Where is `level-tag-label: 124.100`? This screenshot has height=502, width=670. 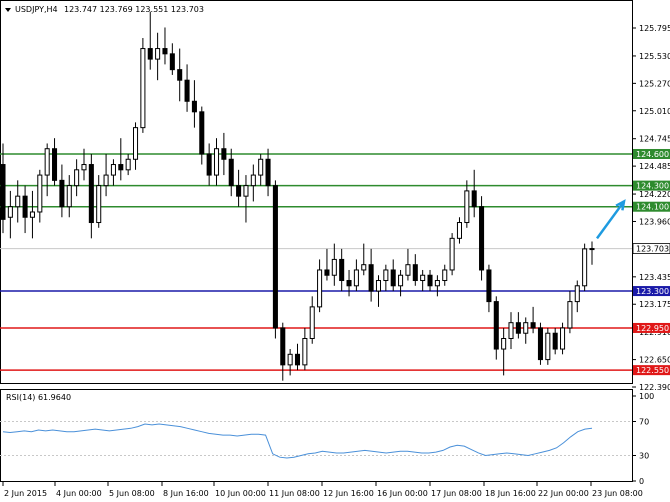 level-tag-label: 124.100 is located at coordinates (652, 207).